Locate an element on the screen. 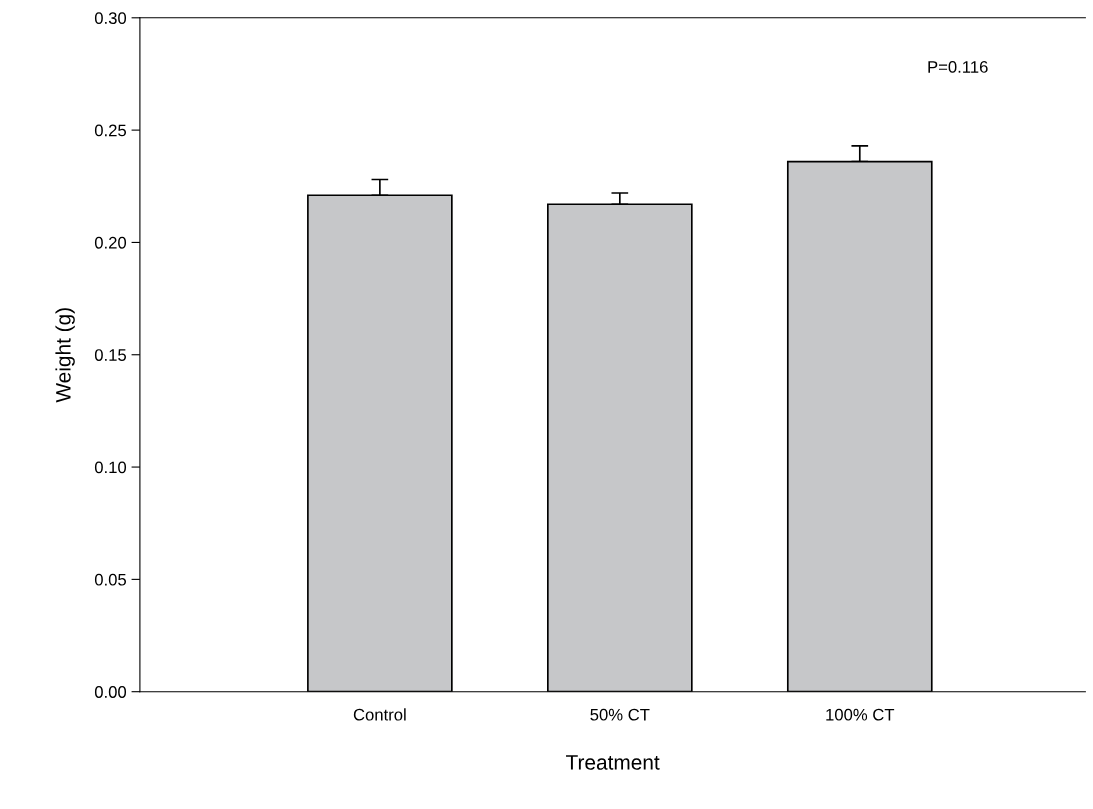  y-tick-label: 0.20 is located at coordinates (110, 242).